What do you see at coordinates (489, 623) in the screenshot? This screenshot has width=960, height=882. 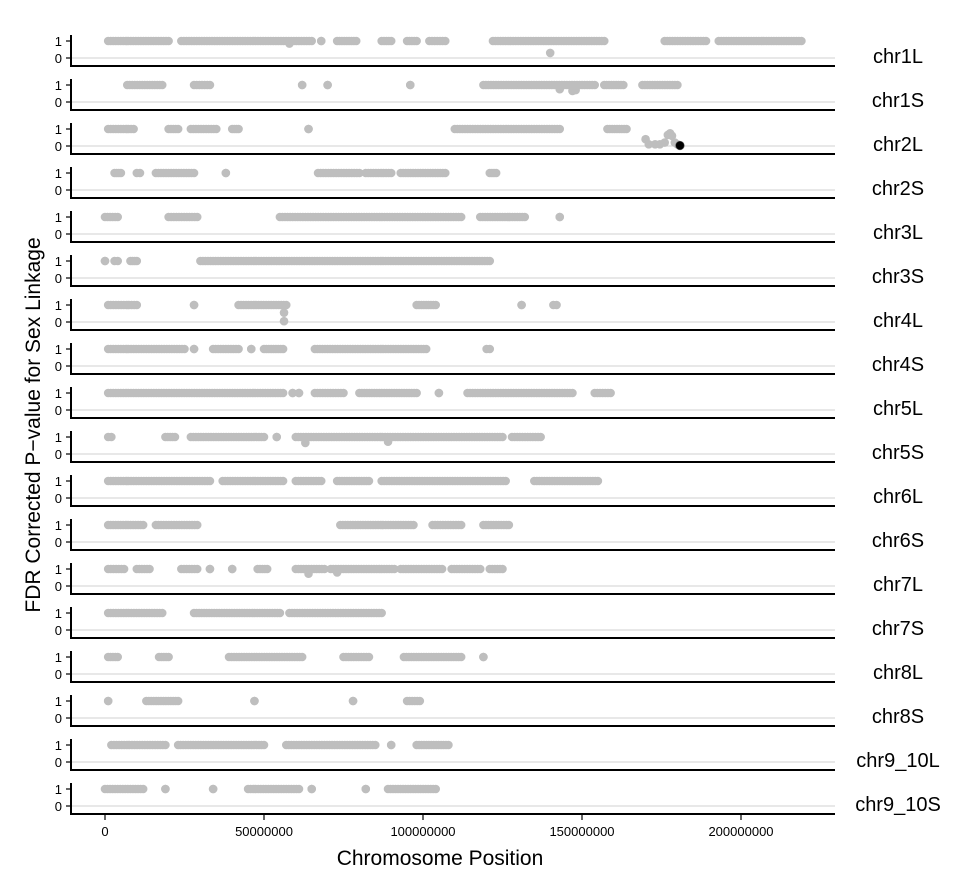 I see `panel-chr7S: 1 0 chr7S` at bounding box center [489, 623].